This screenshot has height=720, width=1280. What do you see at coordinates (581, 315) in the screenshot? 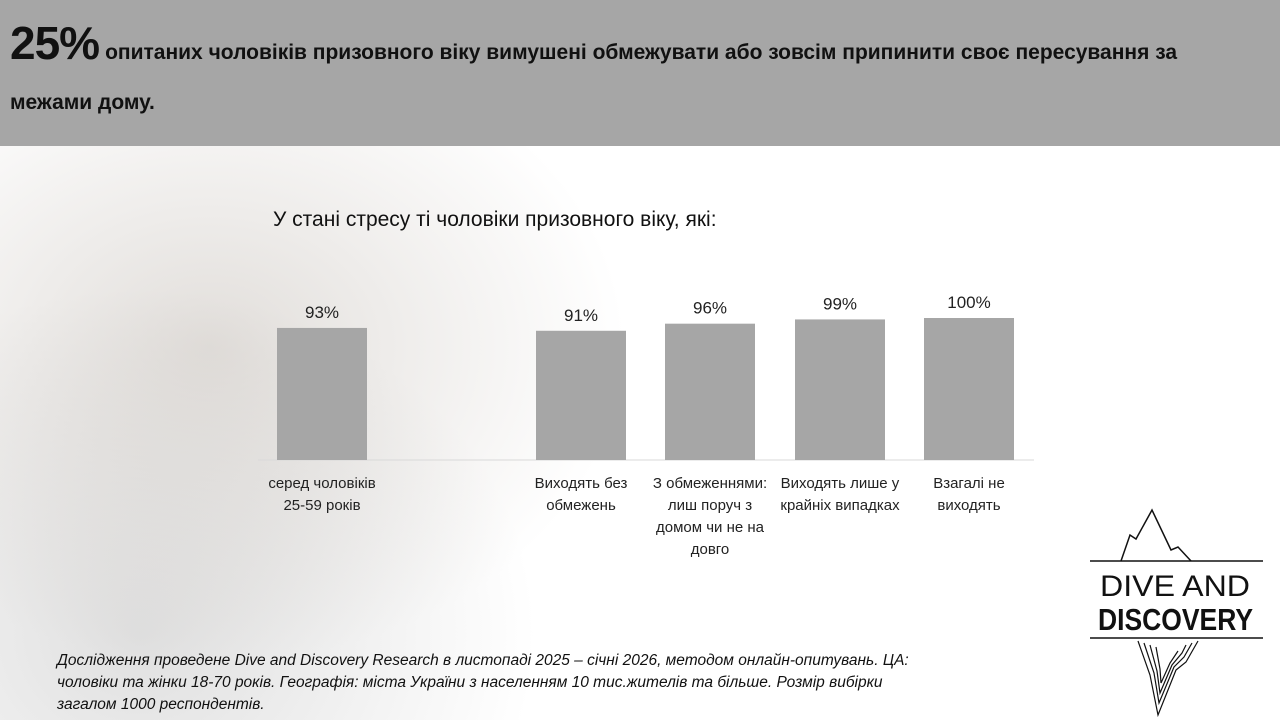
I see `data-label: 91%` at bounding box center [581, 315].